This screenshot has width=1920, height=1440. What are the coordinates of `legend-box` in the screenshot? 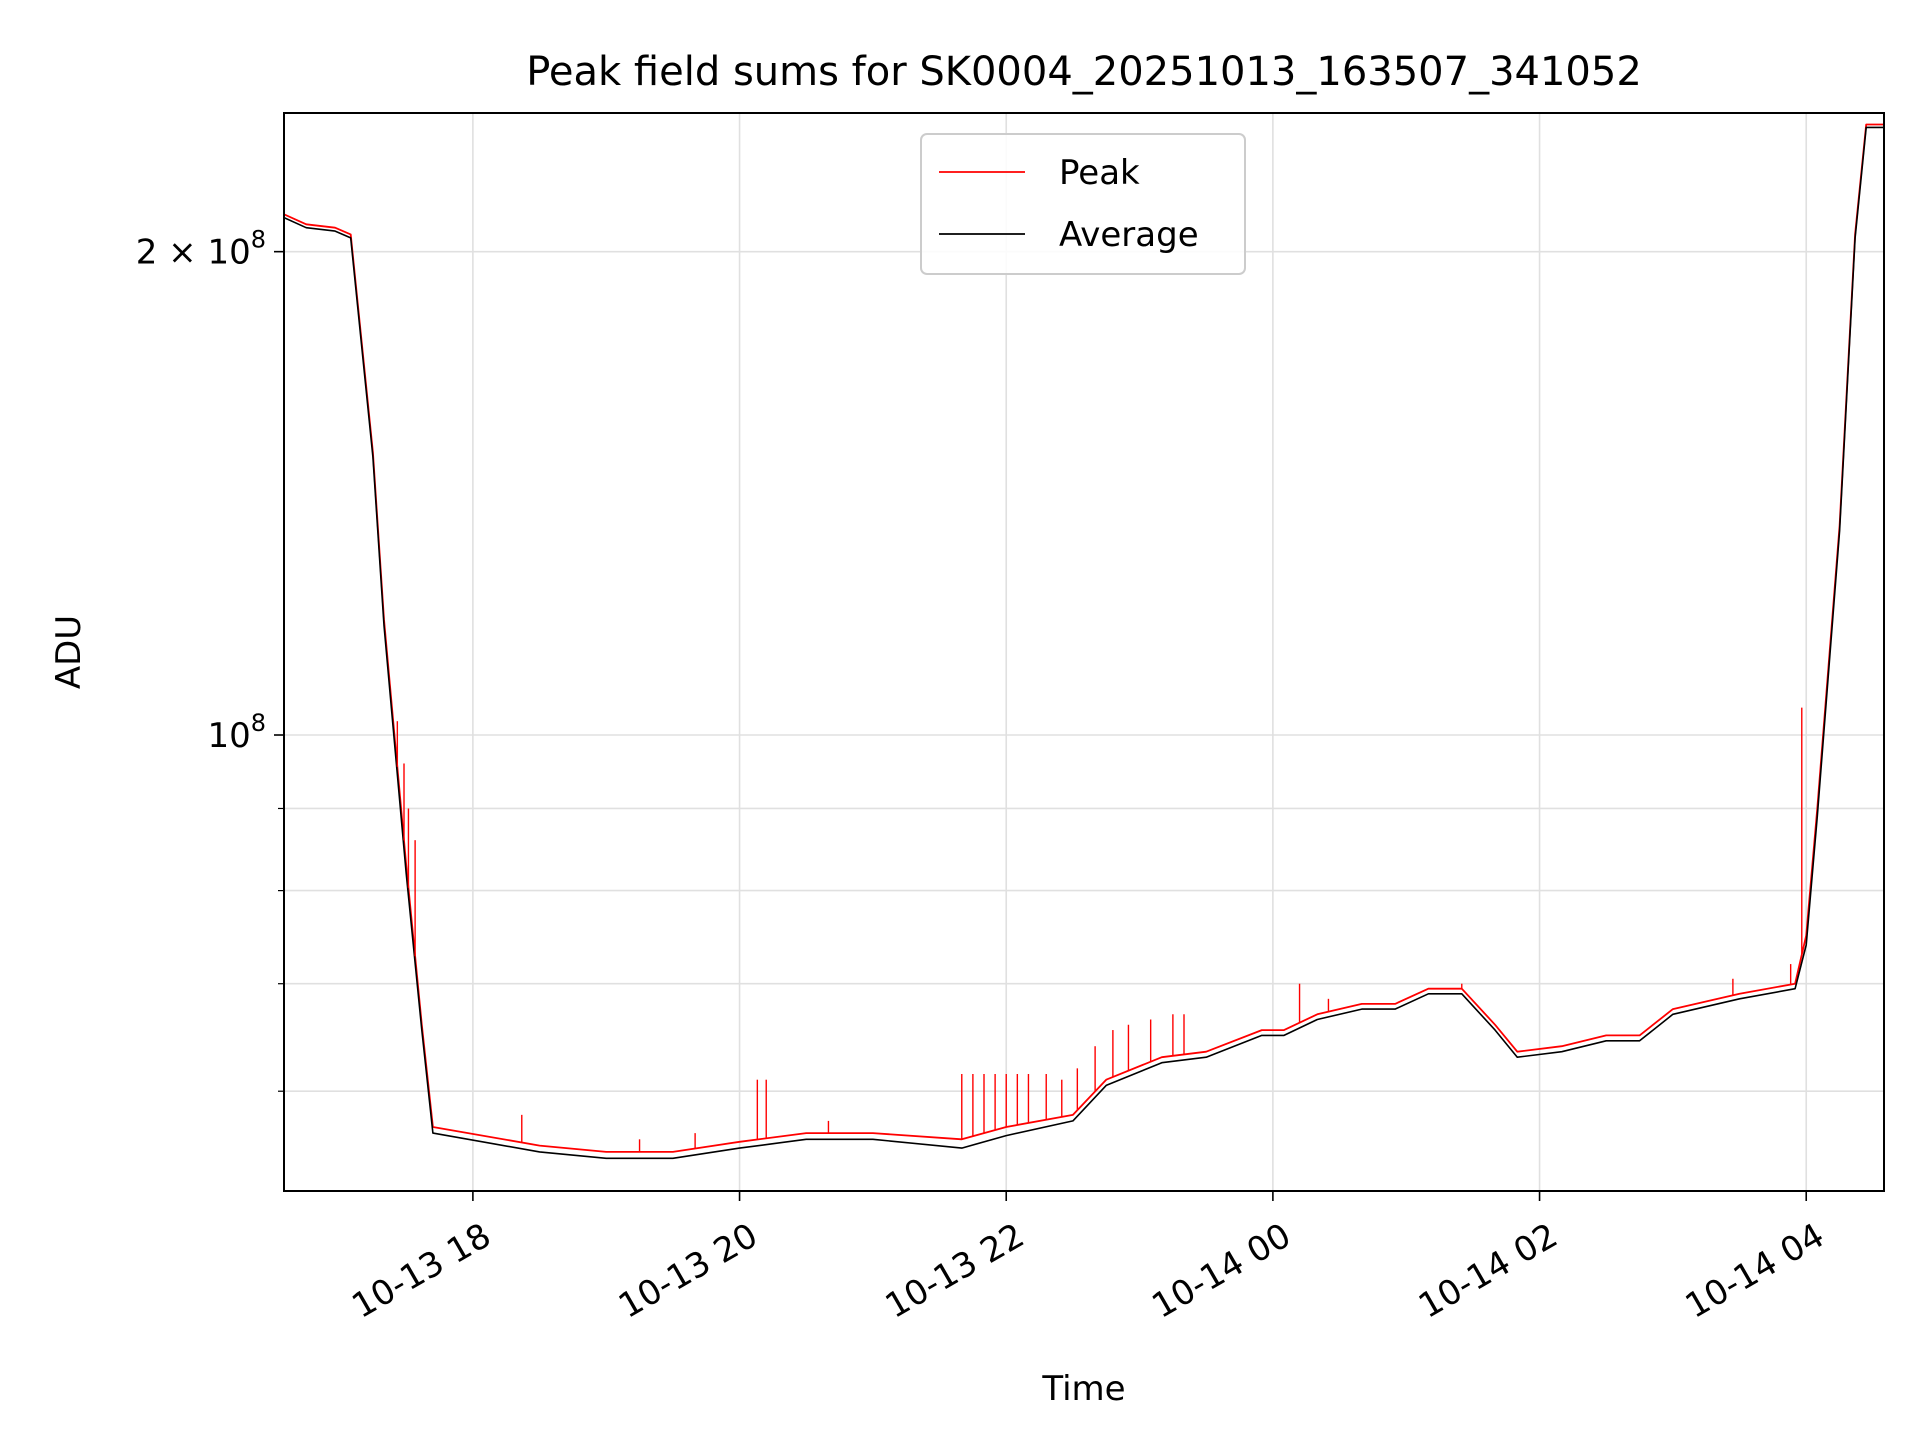 It's located at (1083, 204).